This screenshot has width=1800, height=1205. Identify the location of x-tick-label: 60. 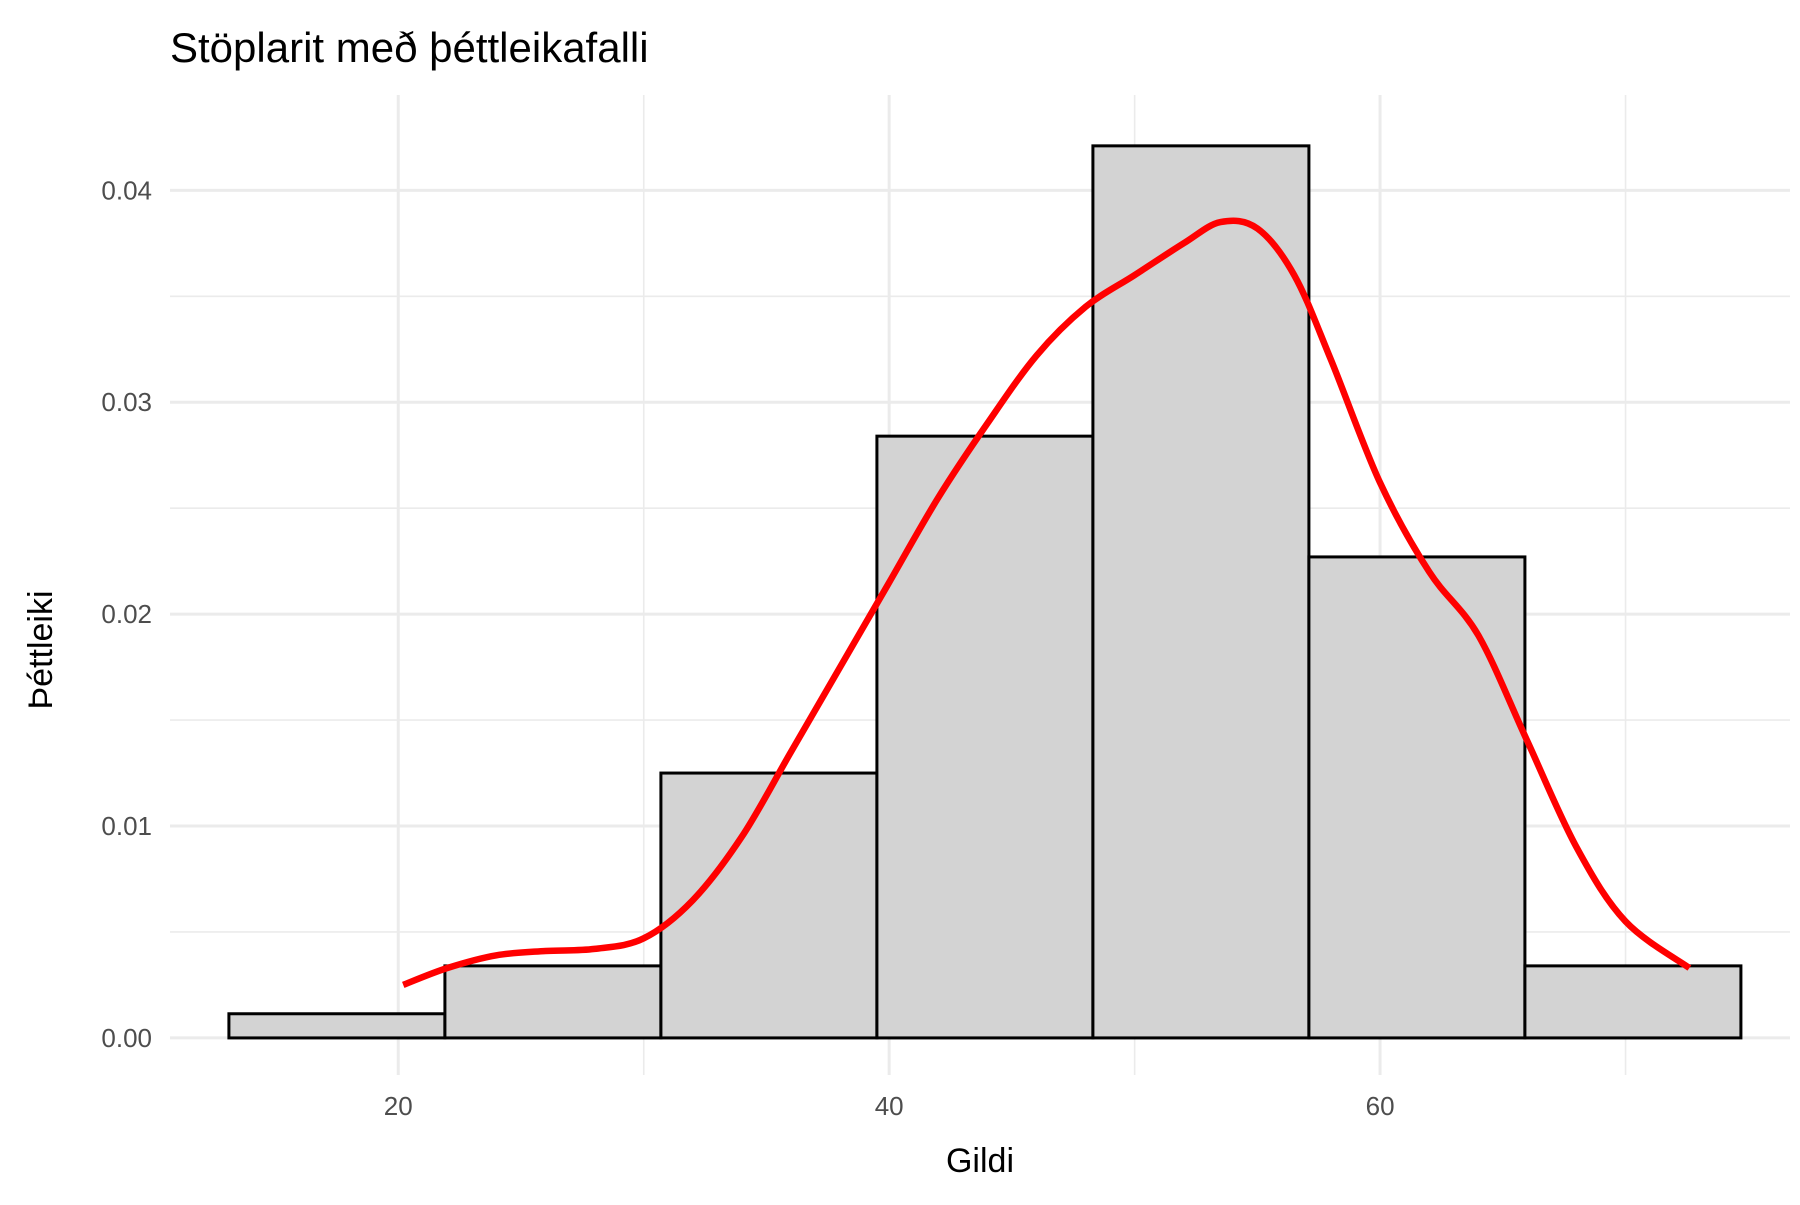
(1380, 1106).